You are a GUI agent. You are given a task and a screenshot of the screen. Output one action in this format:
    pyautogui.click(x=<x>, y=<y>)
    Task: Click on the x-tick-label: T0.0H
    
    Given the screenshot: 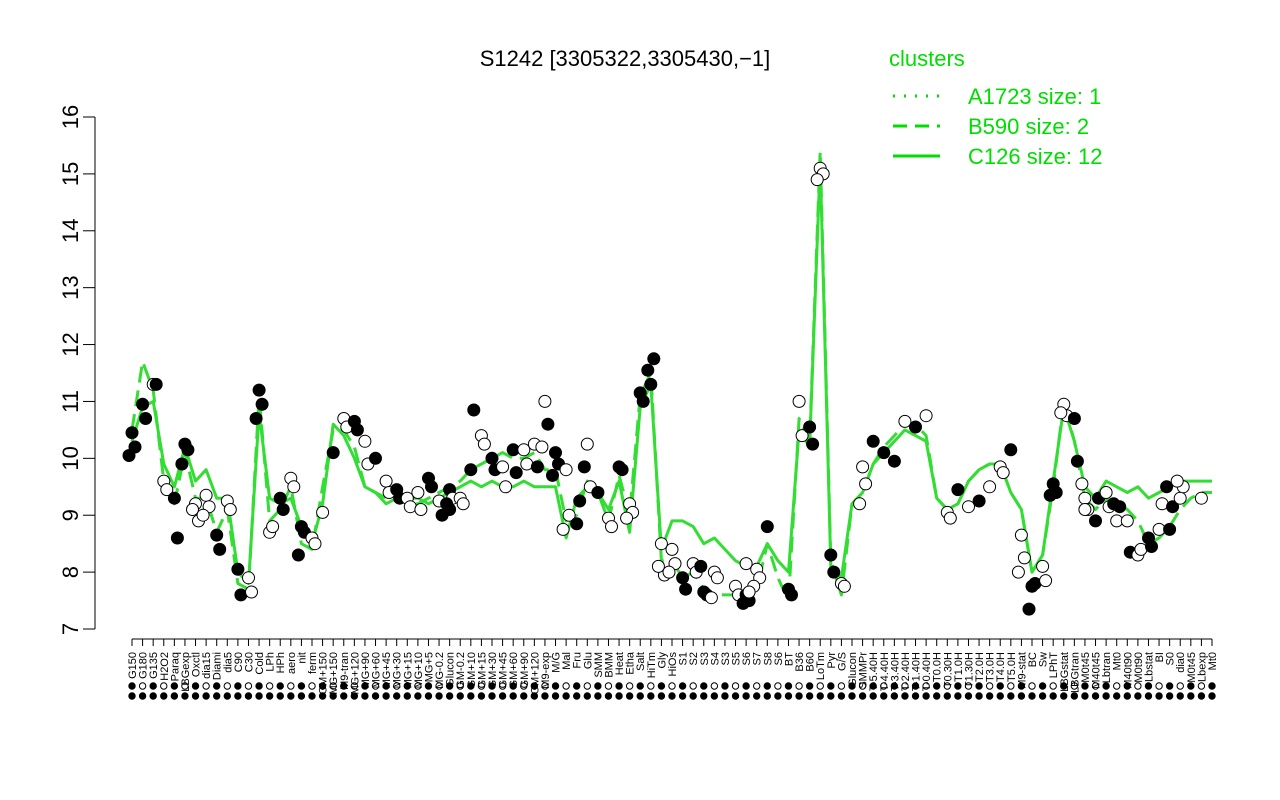 What is the action you would take?
    pyautogui.click(x=938, y=667)
    